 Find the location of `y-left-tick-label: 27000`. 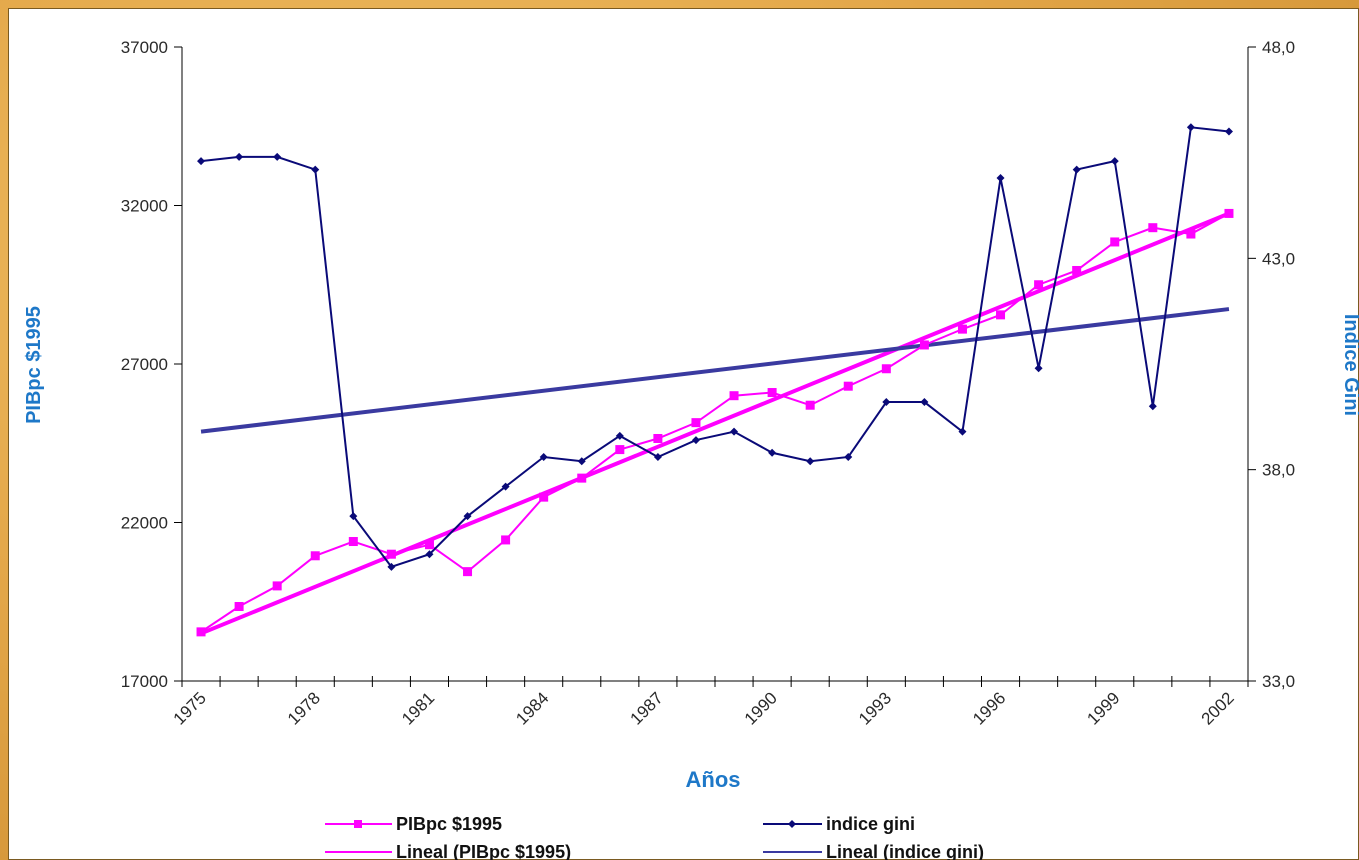

y-left-tick-label: 27000 is located at coordinates (144, 364).